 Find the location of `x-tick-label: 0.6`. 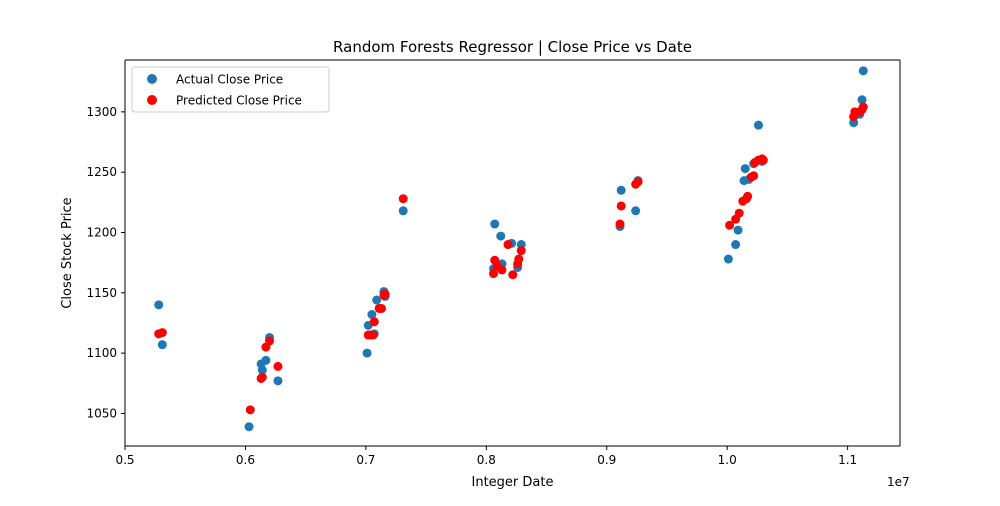

x-tick-label: 0.6 is located at coordinates (245, 460).